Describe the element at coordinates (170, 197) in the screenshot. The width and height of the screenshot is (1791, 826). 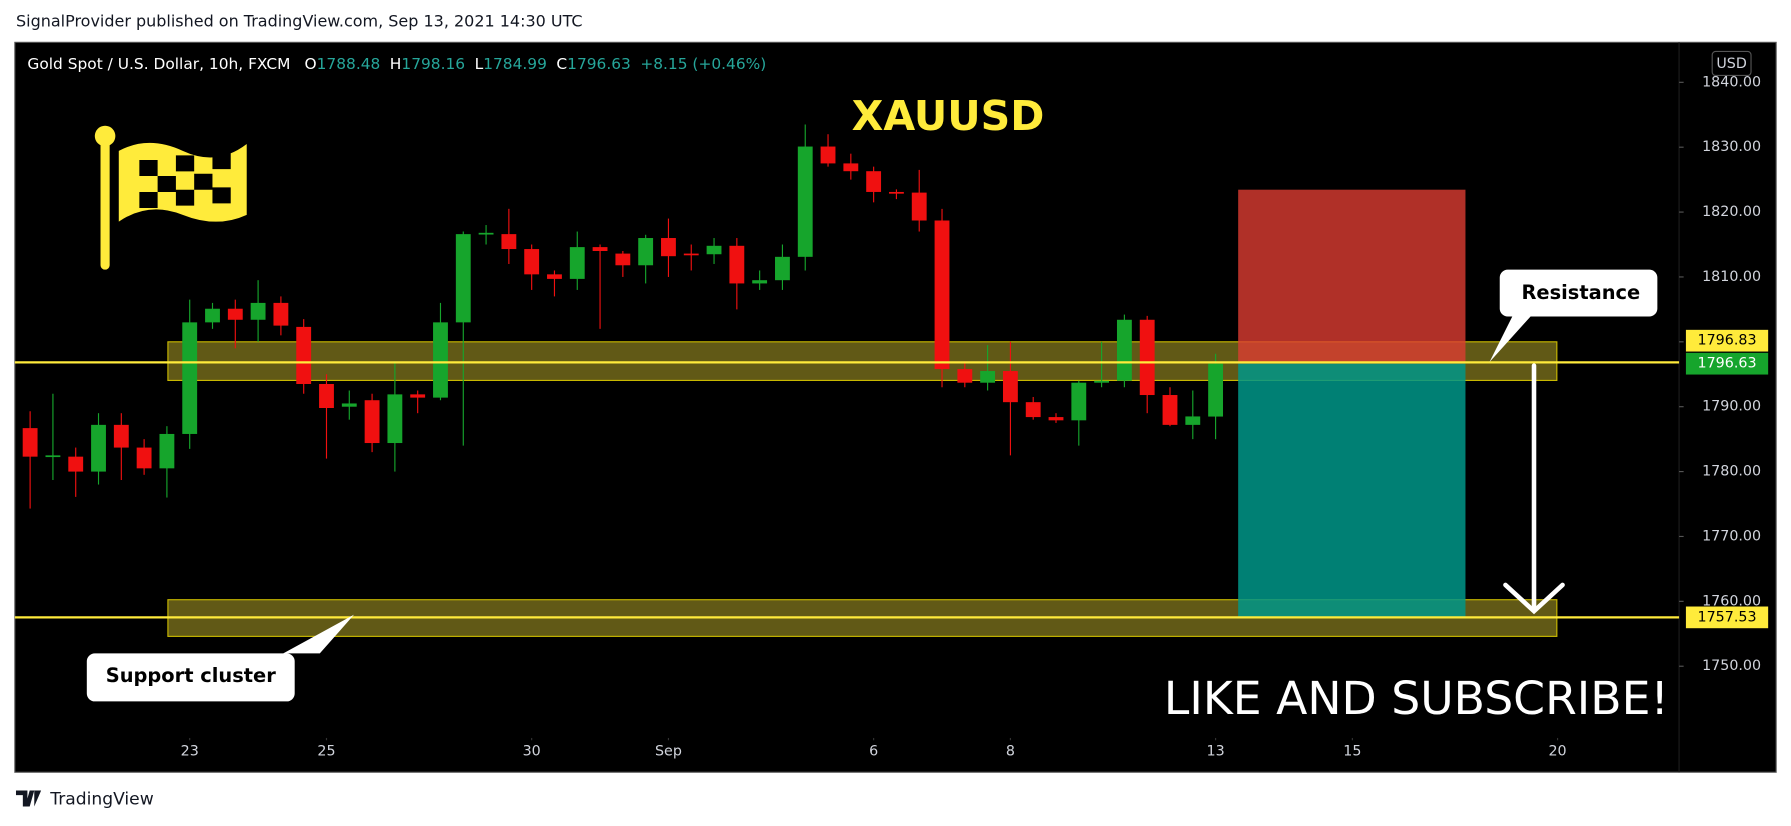
I see `flag-icon` at that location.